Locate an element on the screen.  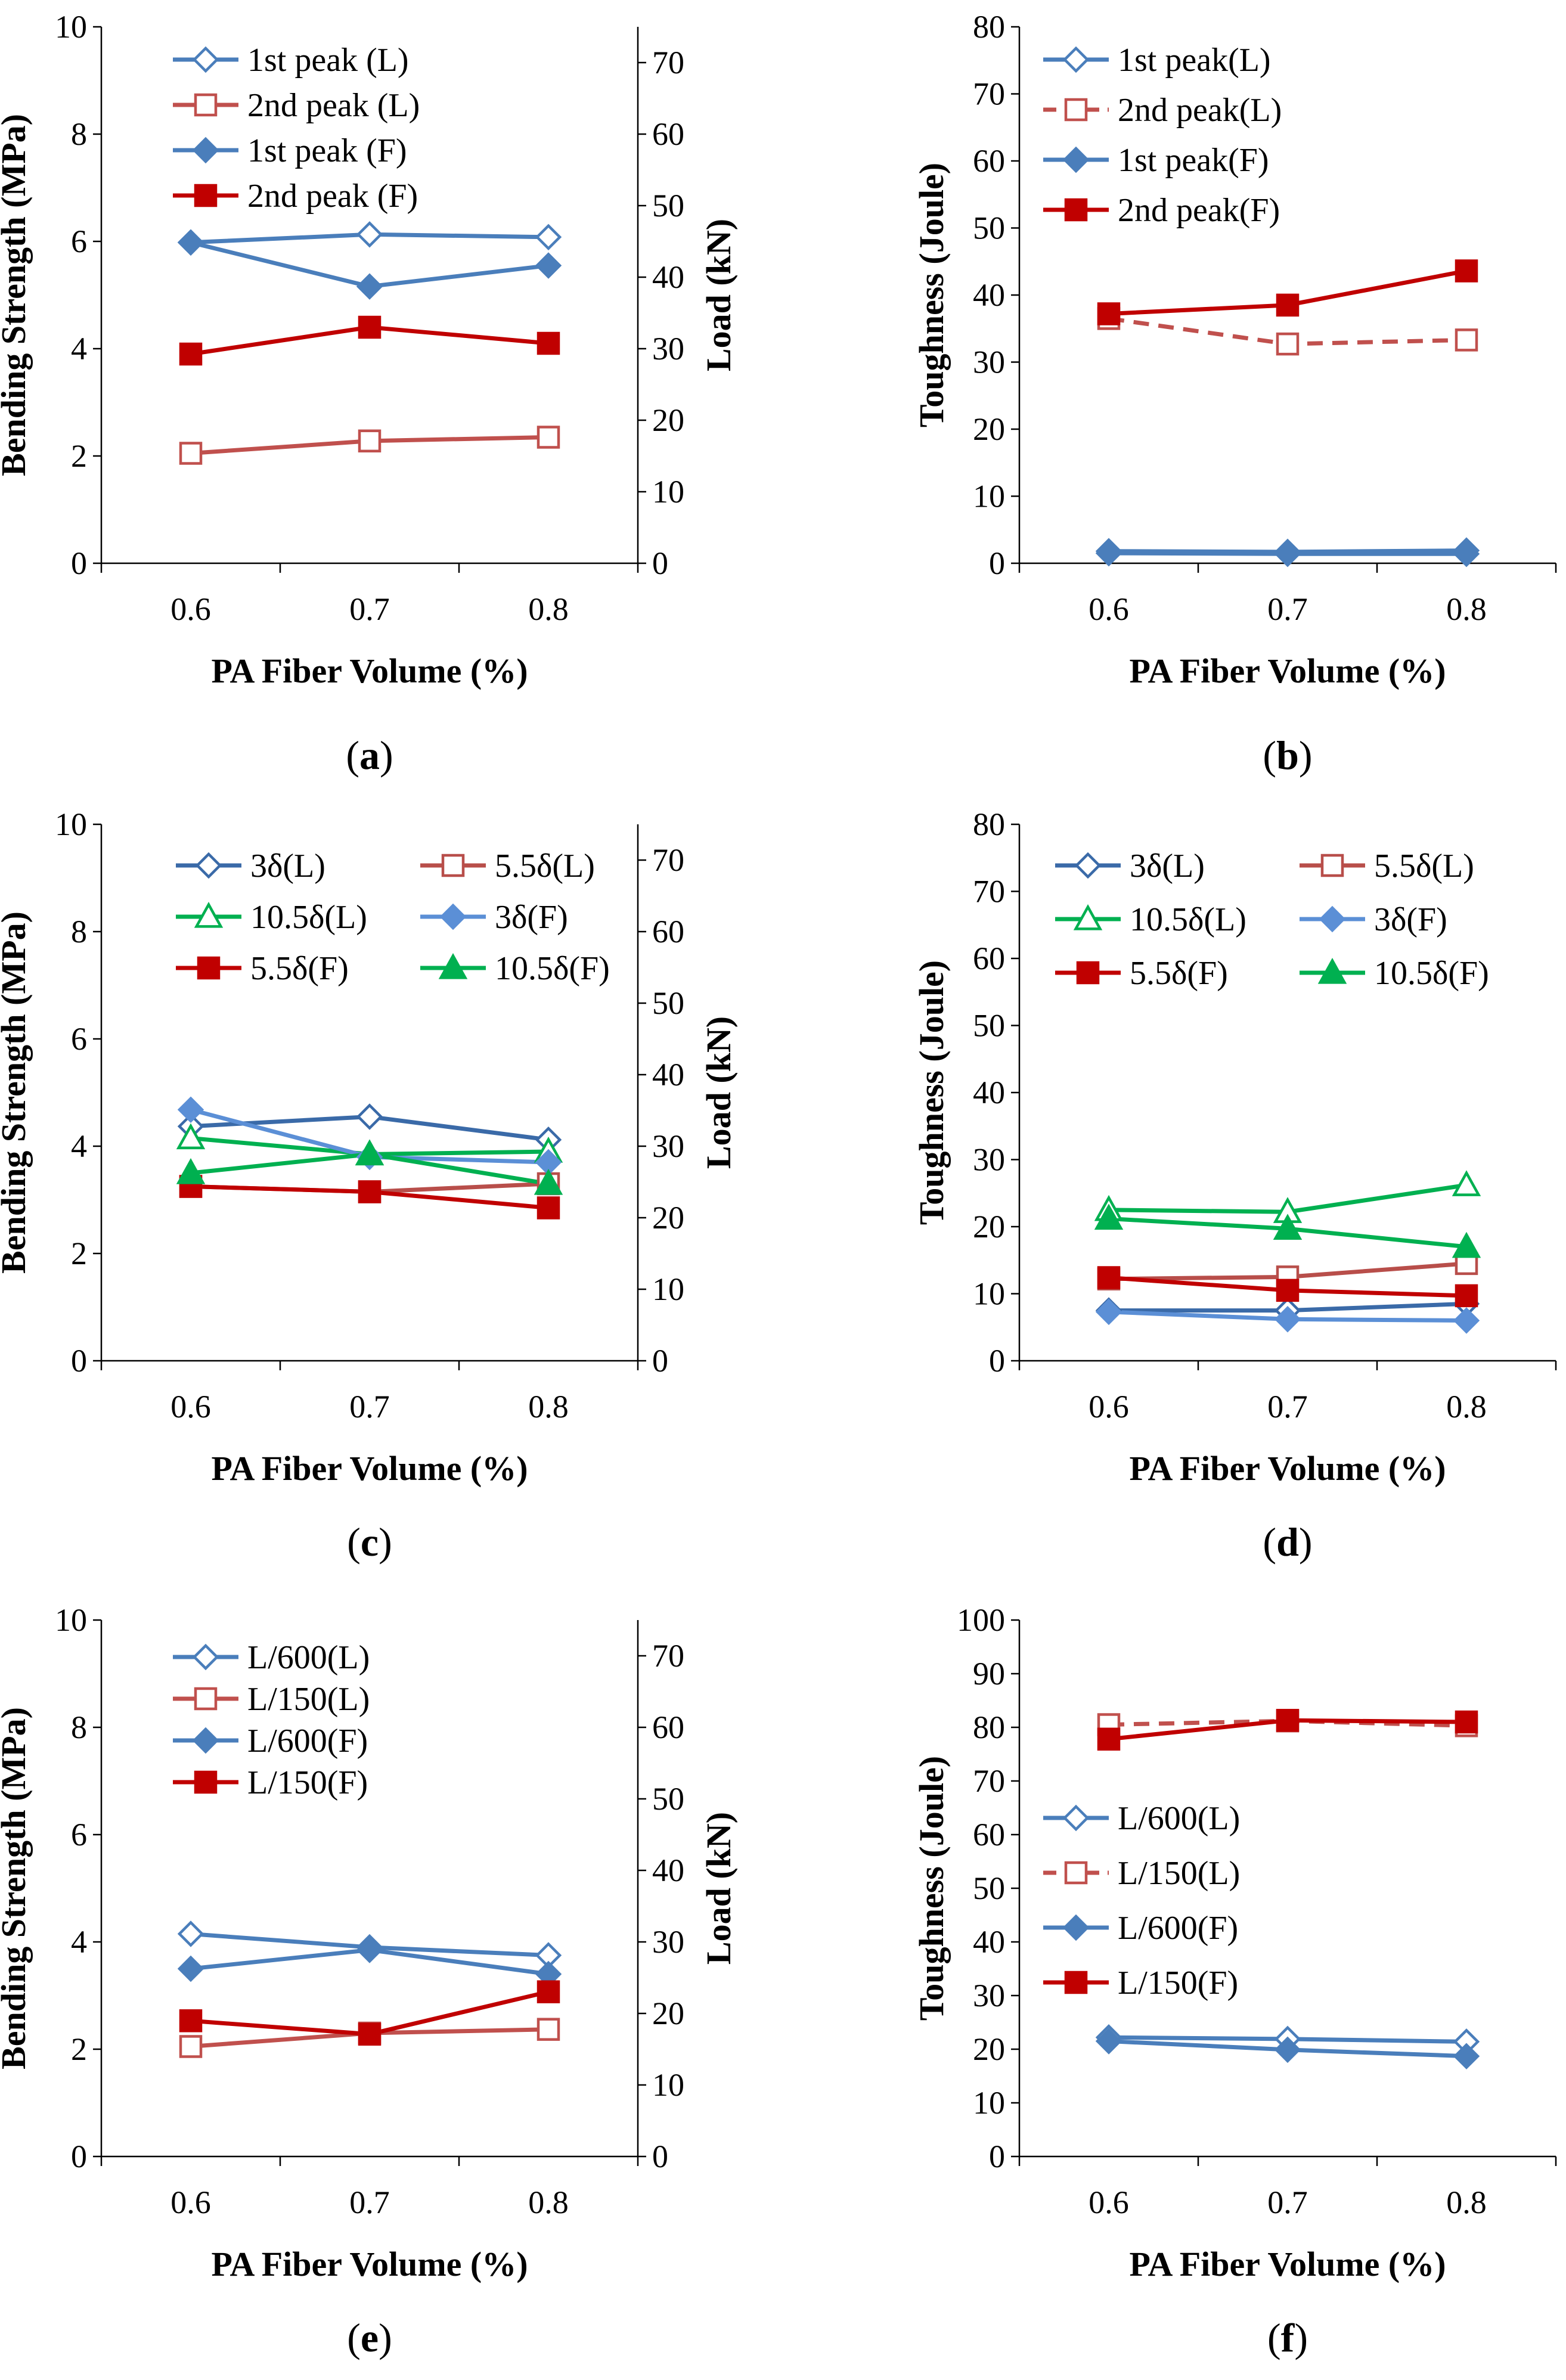
y2-tick-label: 40 is located at coordinates (668, 277).